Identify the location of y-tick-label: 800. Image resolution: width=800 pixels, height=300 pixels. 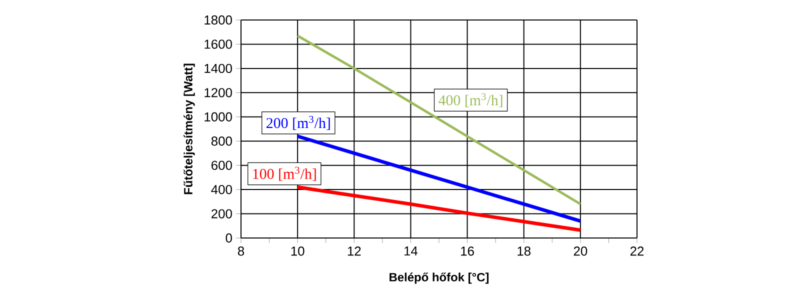
(221, 141).